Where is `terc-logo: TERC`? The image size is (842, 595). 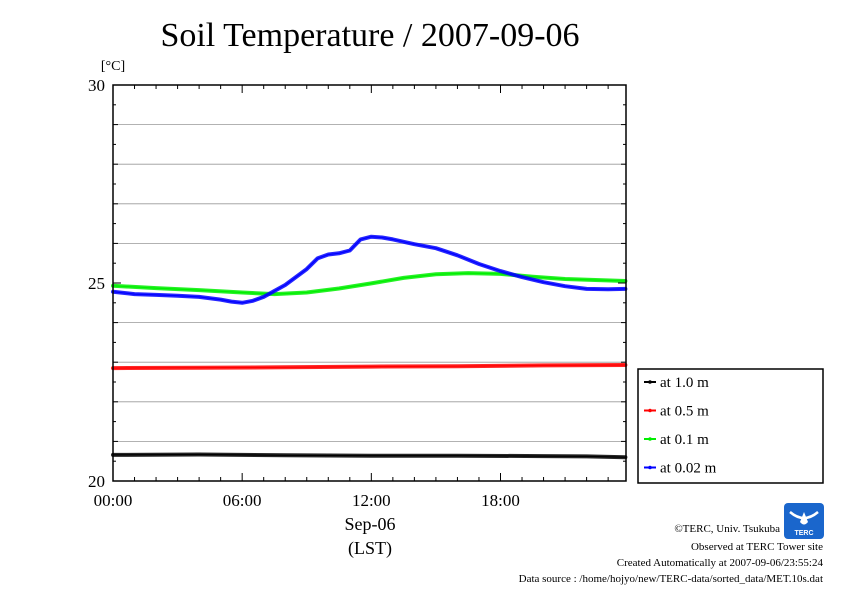
terc-logo: TERC is located at coordinates (804, 521).